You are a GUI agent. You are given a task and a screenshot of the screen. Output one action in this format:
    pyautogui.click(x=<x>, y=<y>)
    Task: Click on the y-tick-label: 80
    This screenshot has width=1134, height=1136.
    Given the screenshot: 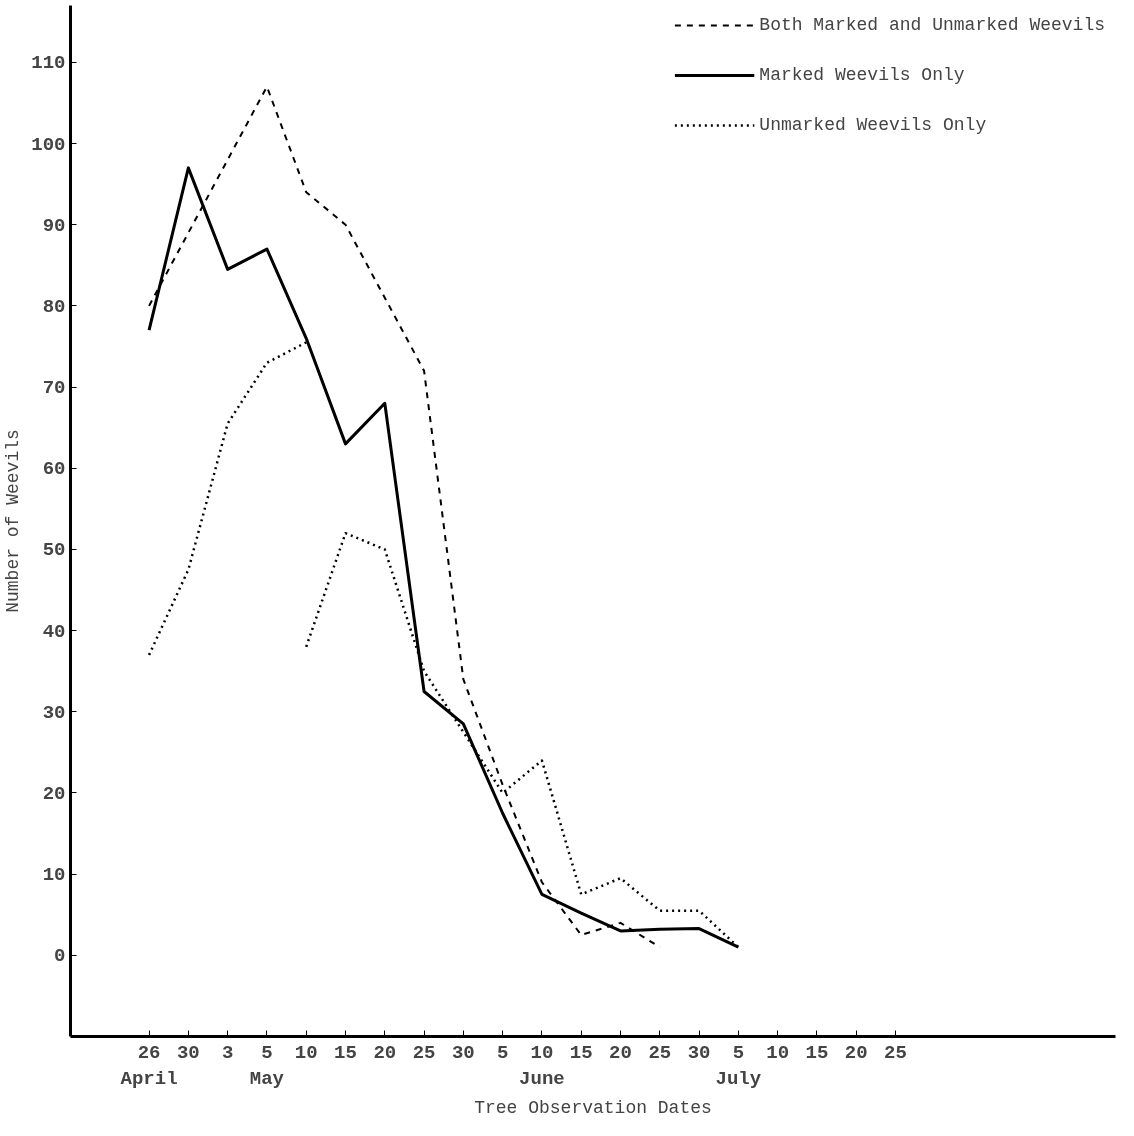 What is the action you would take?
    pyautogui.click(x=54, y=306)
    